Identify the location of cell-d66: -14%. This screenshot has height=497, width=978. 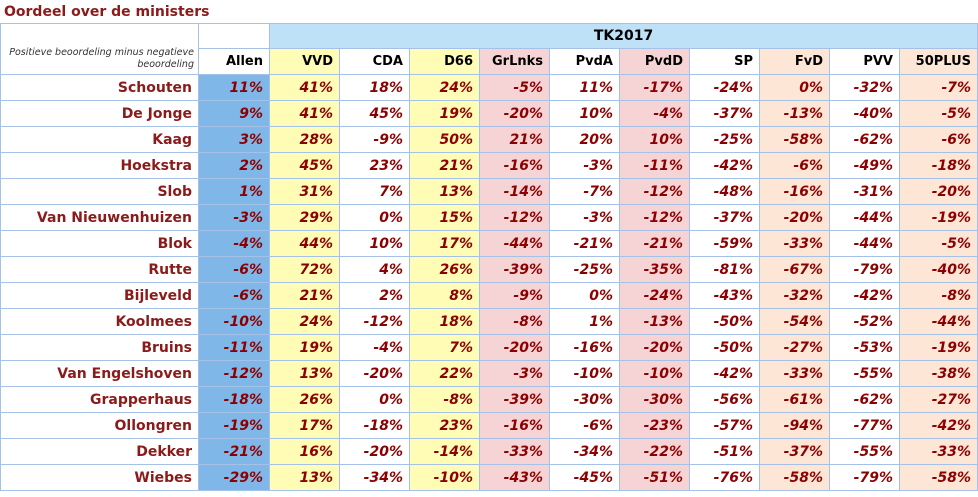
(444, 451).